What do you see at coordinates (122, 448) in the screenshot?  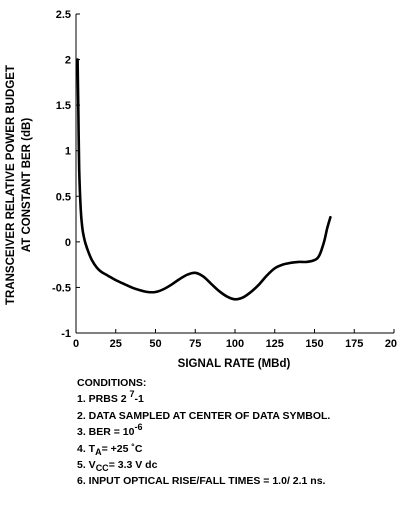 I see `condition-4-suffix: = +25 ˚C` at bounding box center [122, 448].